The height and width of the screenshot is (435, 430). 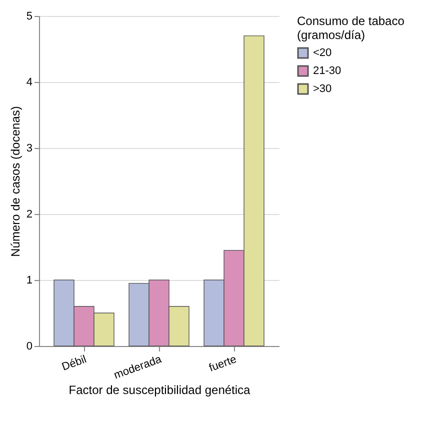 I want to click on y-tick-label: 1, so click(x=29, y=280).